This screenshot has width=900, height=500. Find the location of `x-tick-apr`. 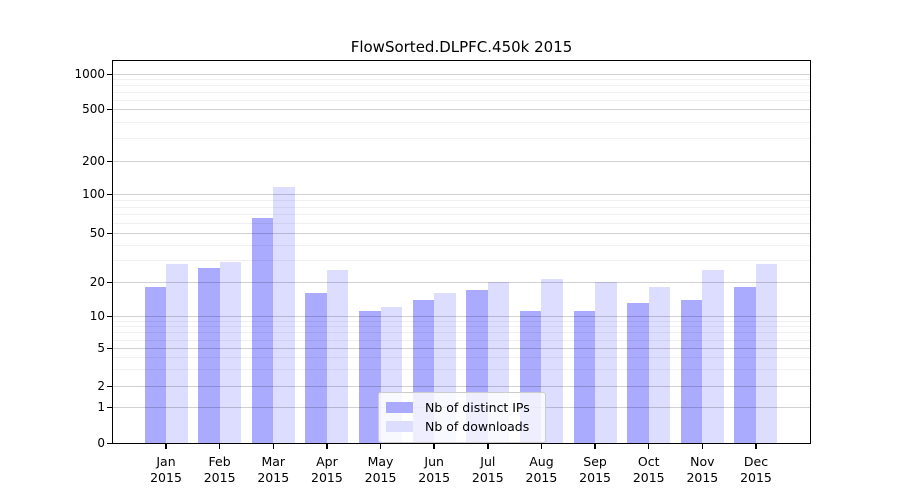

x-tick-apr is located at coordinates (327, 446).